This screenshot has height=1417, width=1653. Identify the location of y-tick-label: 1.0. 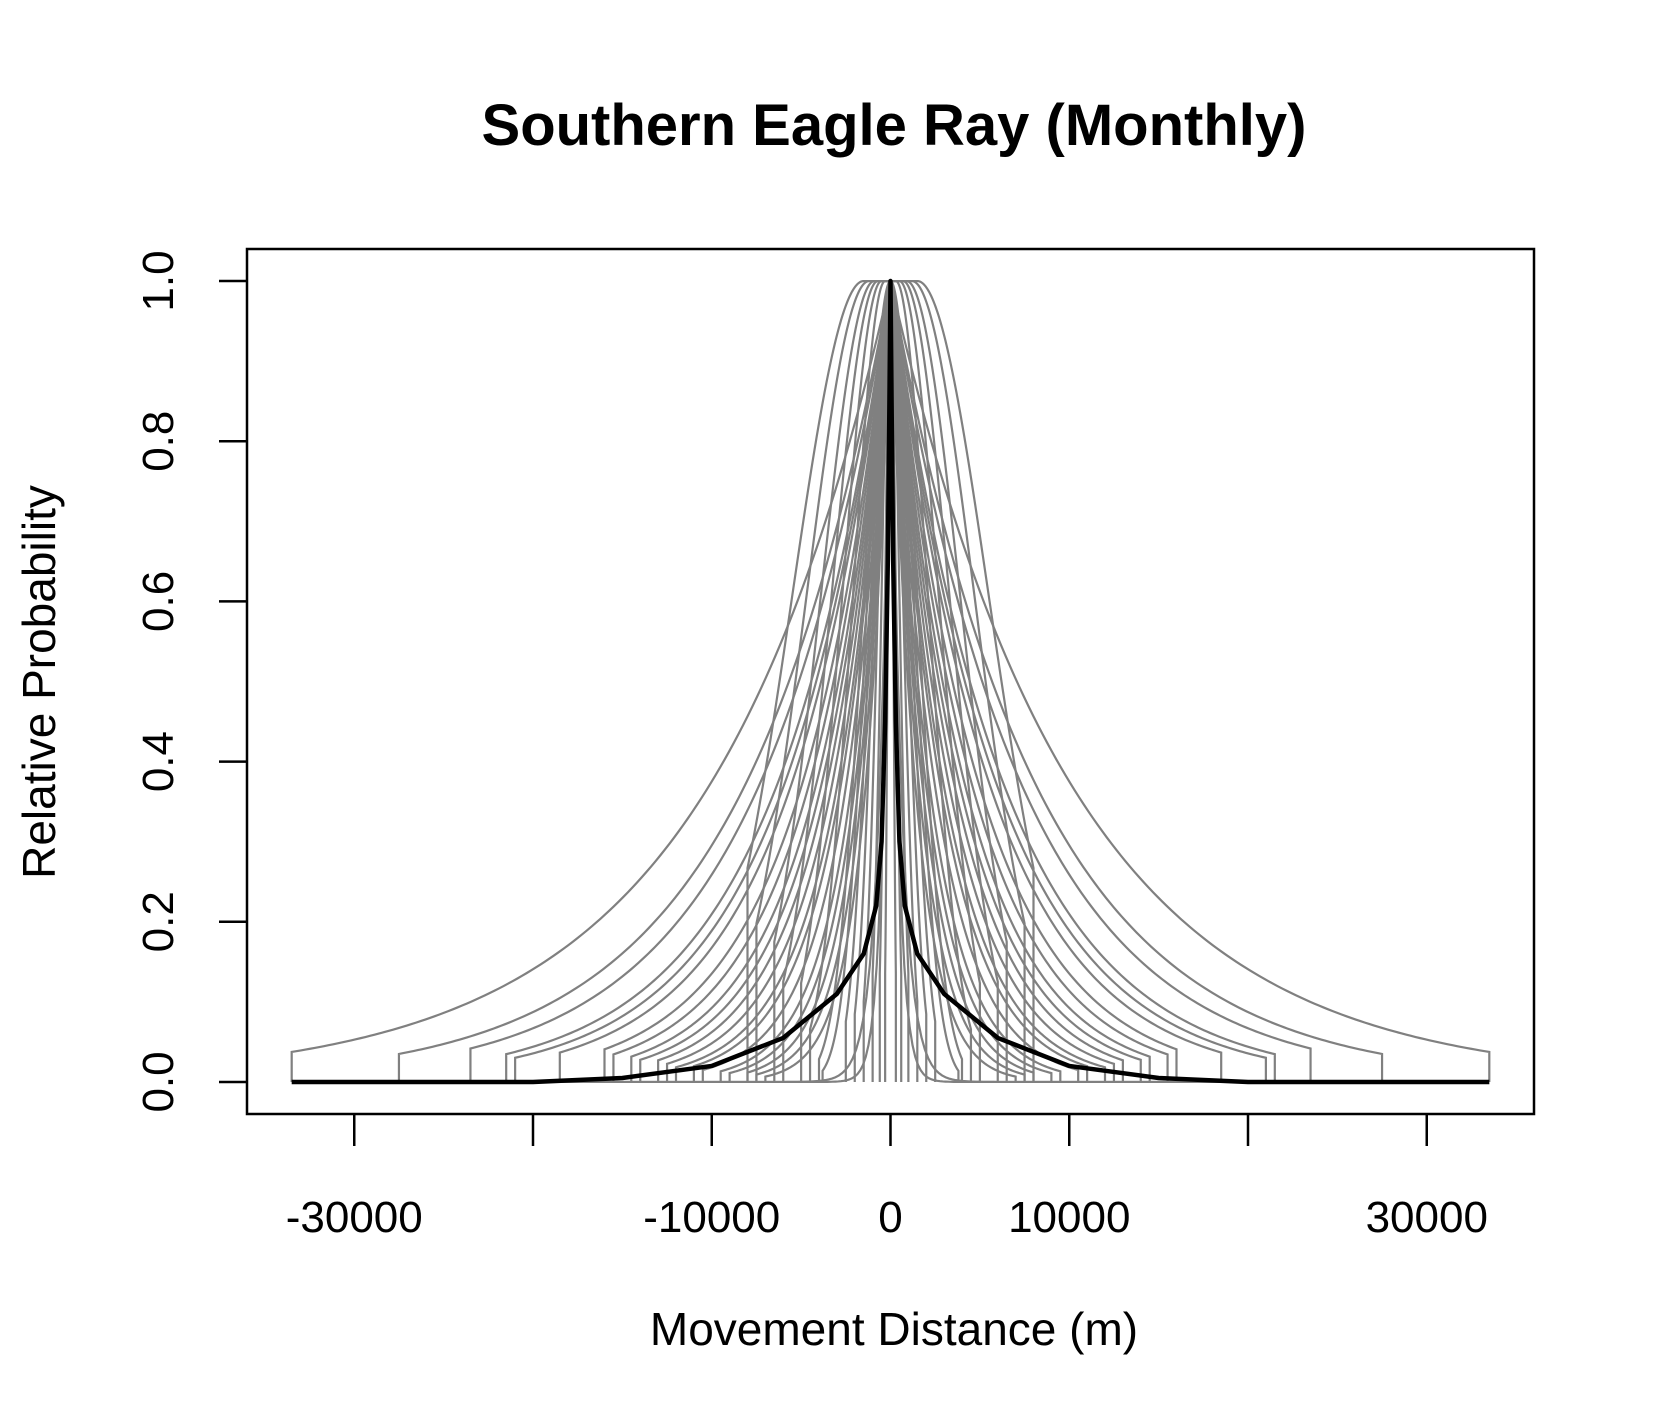
(158, 280).